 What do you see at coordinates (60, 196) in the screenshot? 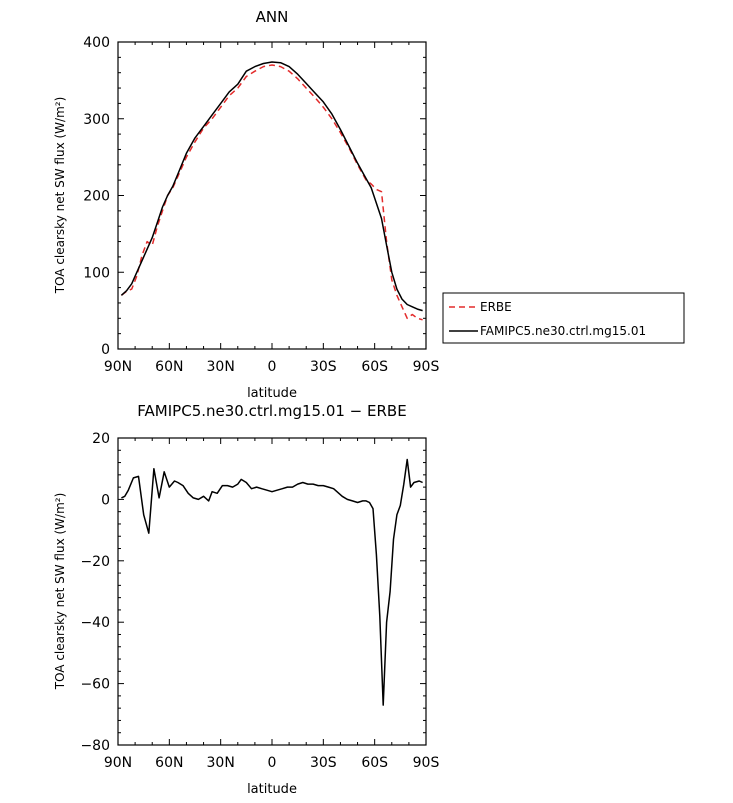
I see `panel1-y-axis-label: TOA clearsky net SW flux (W/m²)` at bounding box center [60, 196].